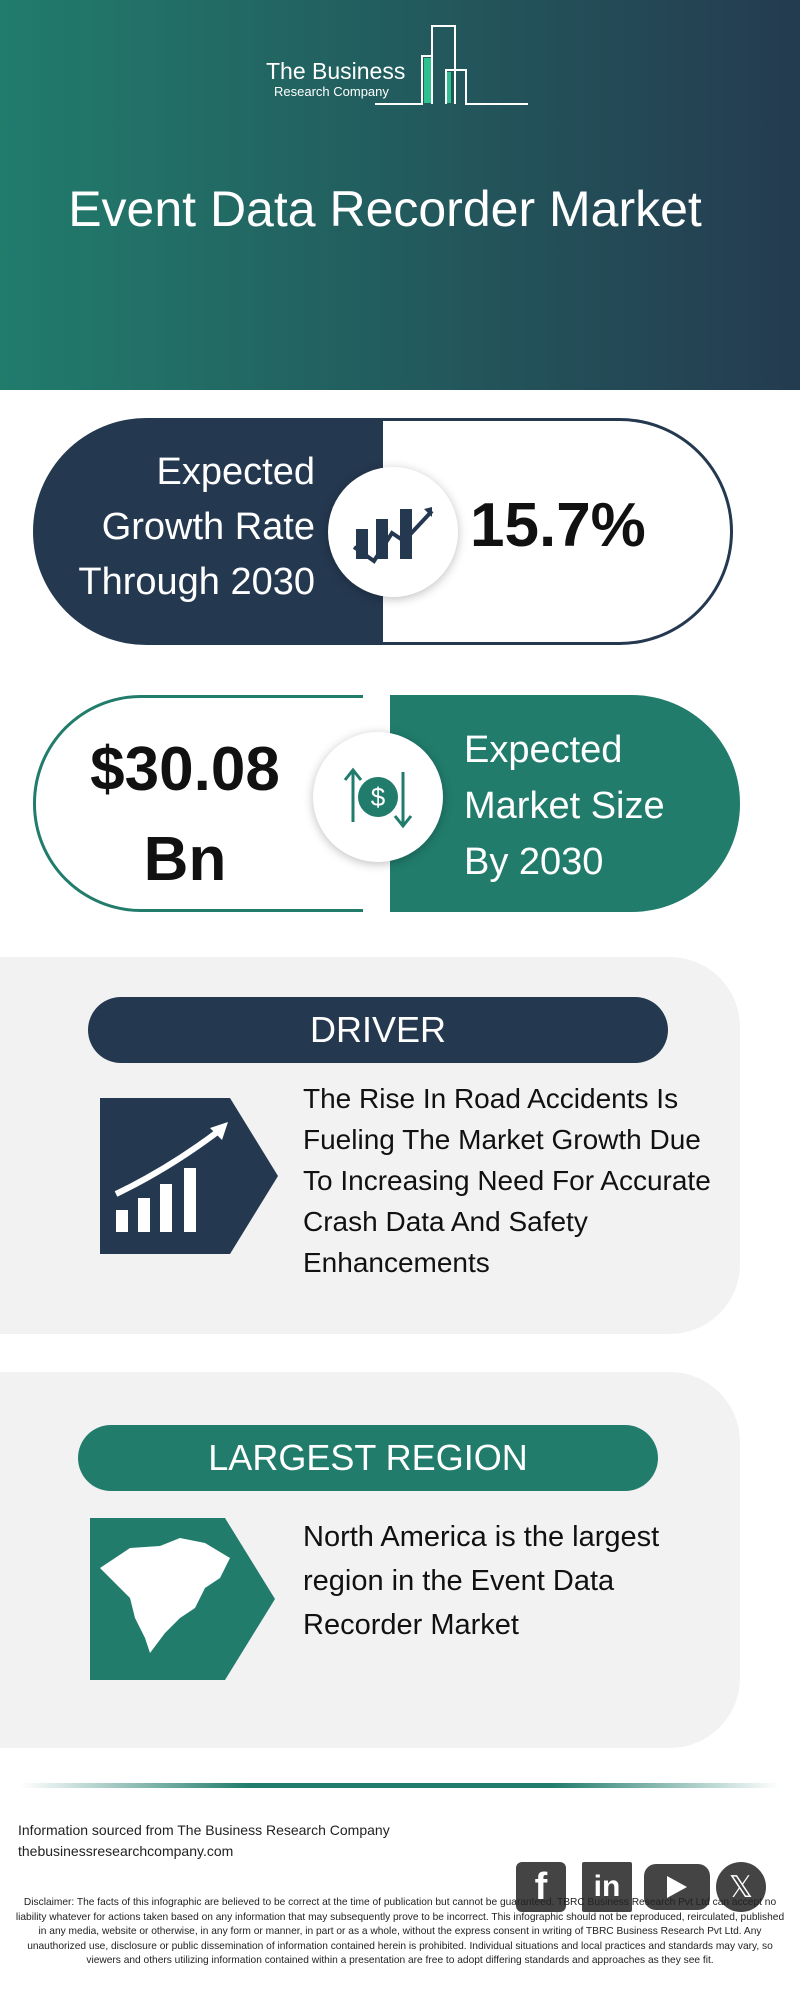 The width and height of the screenshot is (800, 2000). I want to click on company-logo: The Business Research Company, so click(400, 67).